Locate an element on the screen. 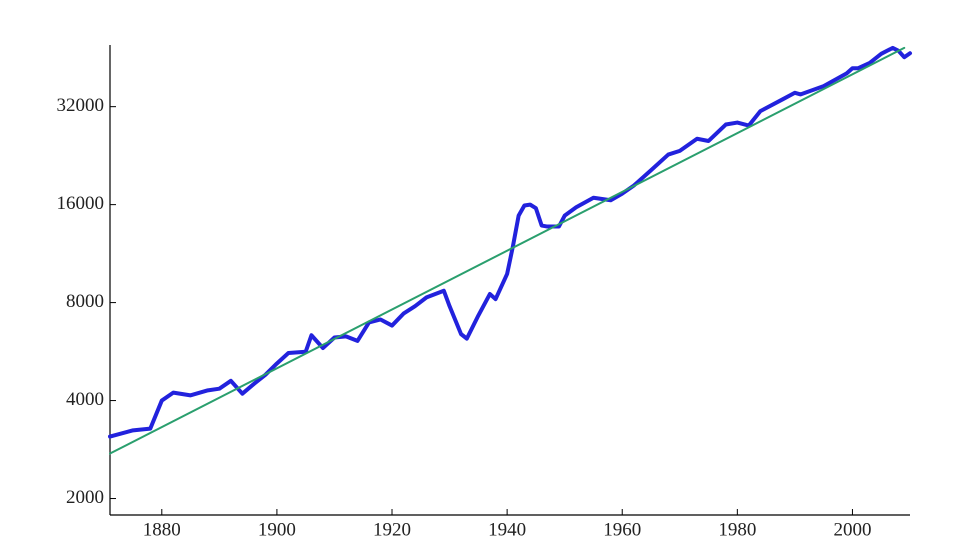 Image resolution: width=963 pixels, height=558 pixels. y-tick-label: 32000 is located at coordinates (81, 105).